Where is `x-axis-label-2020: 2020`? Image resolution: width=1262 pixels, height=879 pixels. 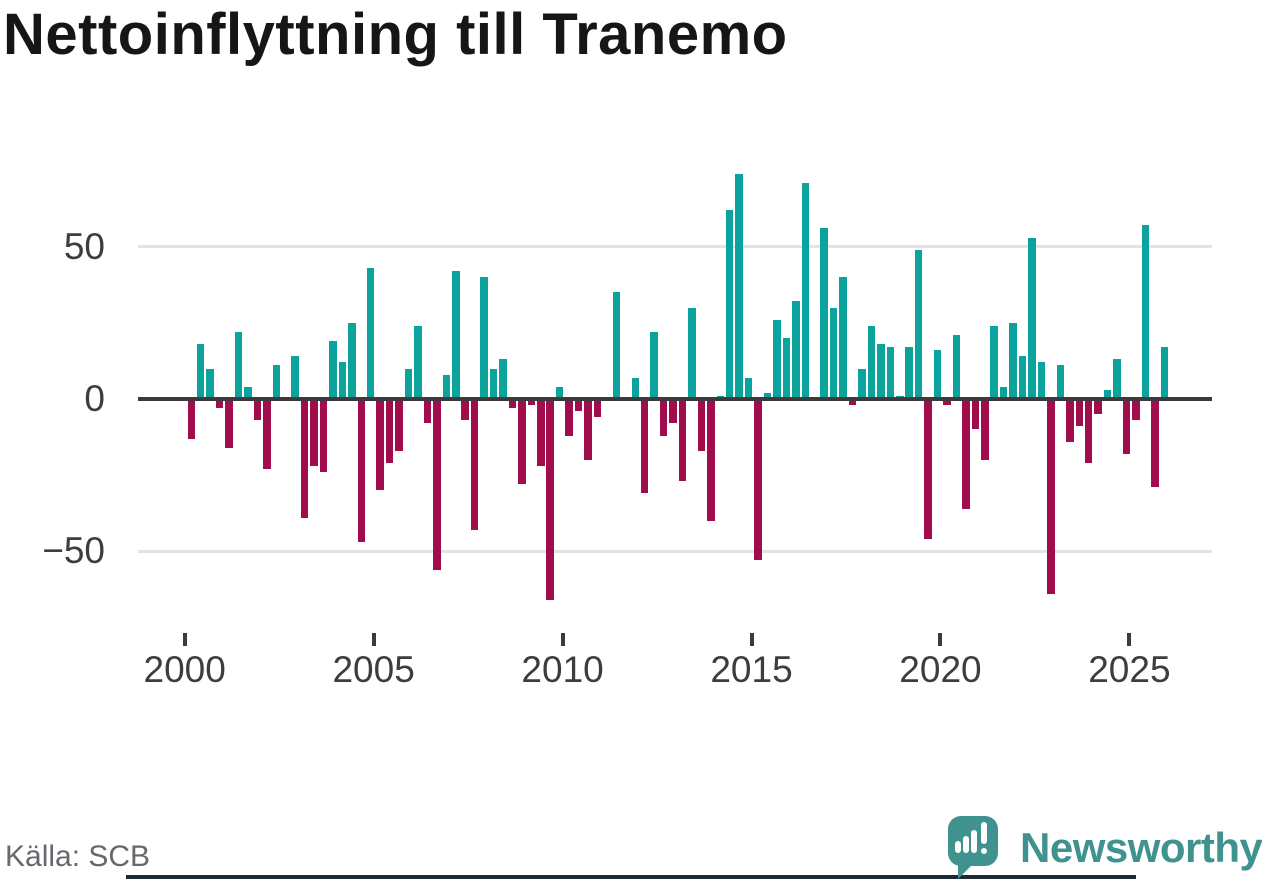
x-axis-label-2020: 2020 is located at coordinates (940, 669).